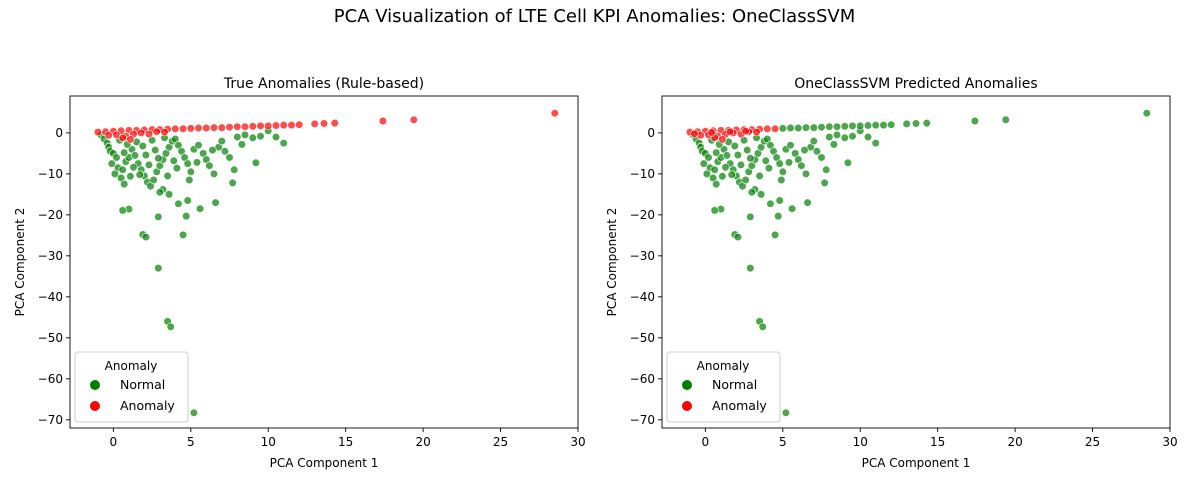  Describe the element at coordinates (114, 442) in the screenshot. I see `x-tick-label: 0` at that location.